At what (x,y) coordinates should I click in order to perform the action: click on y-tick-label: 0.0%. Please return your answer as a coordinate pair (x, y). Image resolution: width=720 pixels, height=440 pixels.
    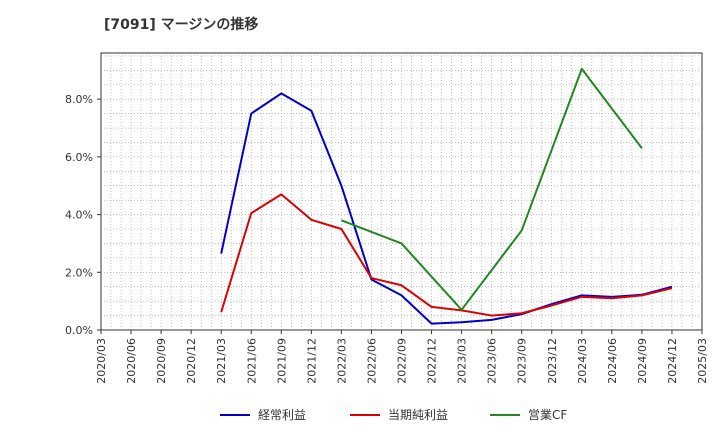
    Looking at the image, I should click on (79, 330).